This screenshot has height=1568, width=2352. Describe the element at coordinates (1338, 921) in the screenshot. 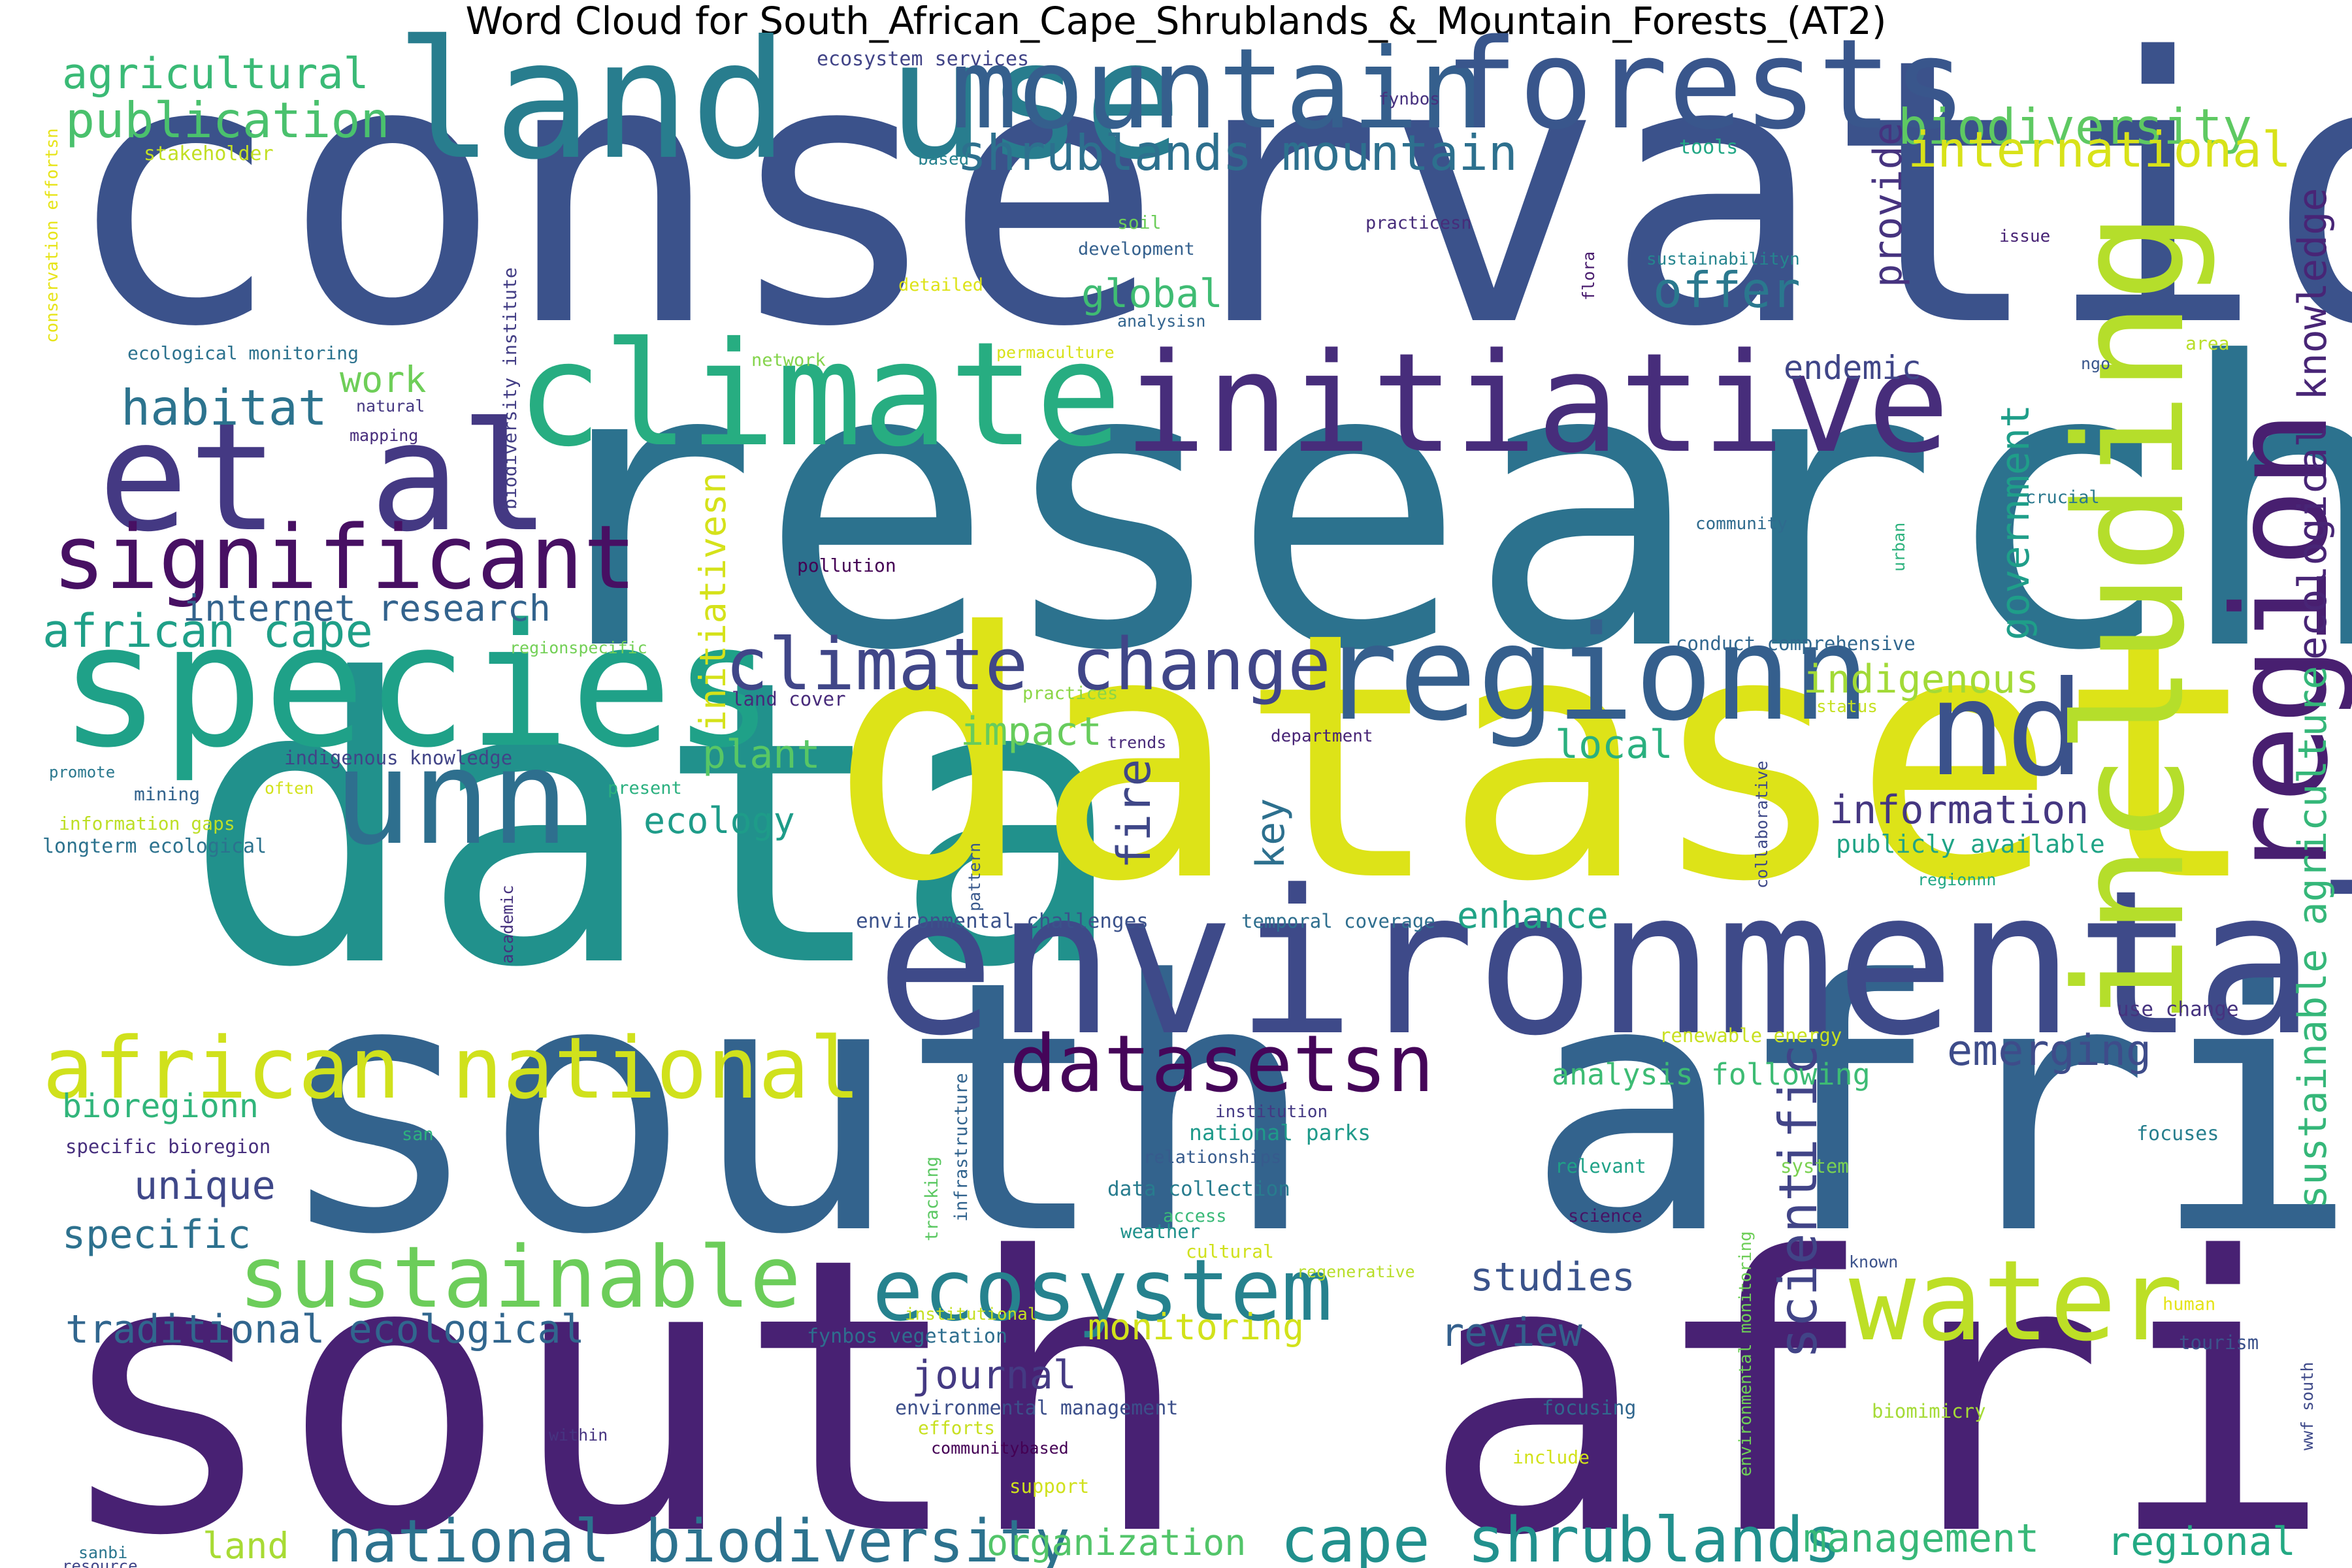

I see `word-temporal-coverage: temporal coverage` at that location.